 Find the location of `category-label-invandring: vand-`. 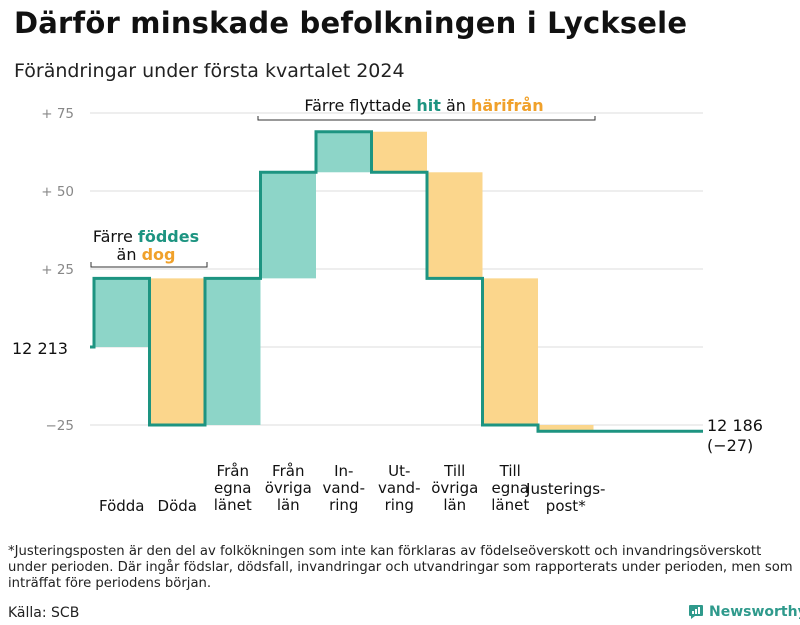

category-label-invandring: vand- is located at coordinates (343, 488).